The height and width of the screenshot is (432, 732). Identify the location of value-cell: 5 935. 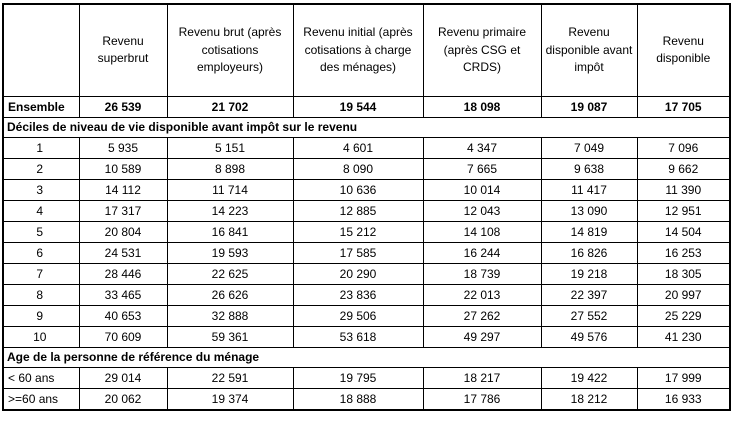
(123, 147).